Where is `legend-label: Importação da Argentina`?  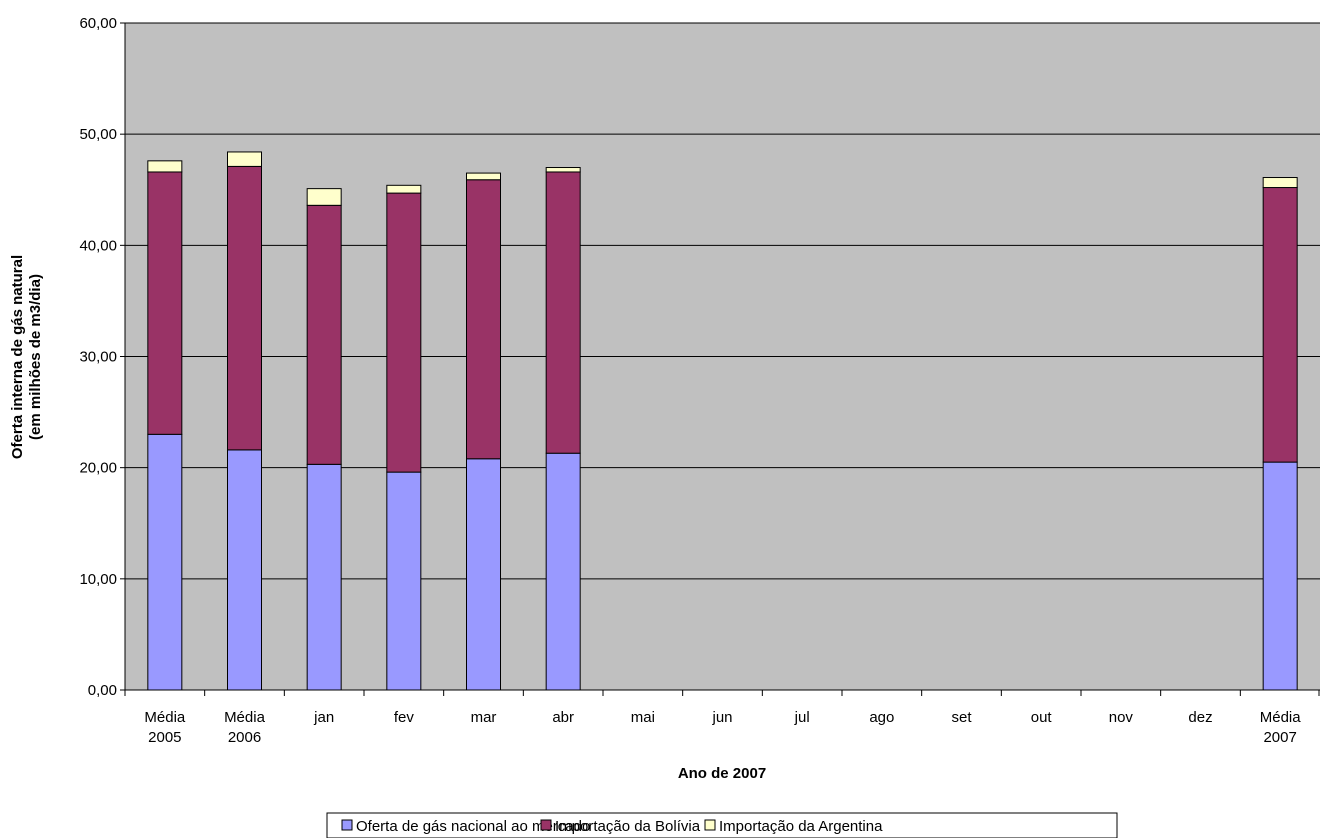
legend-label: Importação da Argentina is located at coordinates (801, 826).